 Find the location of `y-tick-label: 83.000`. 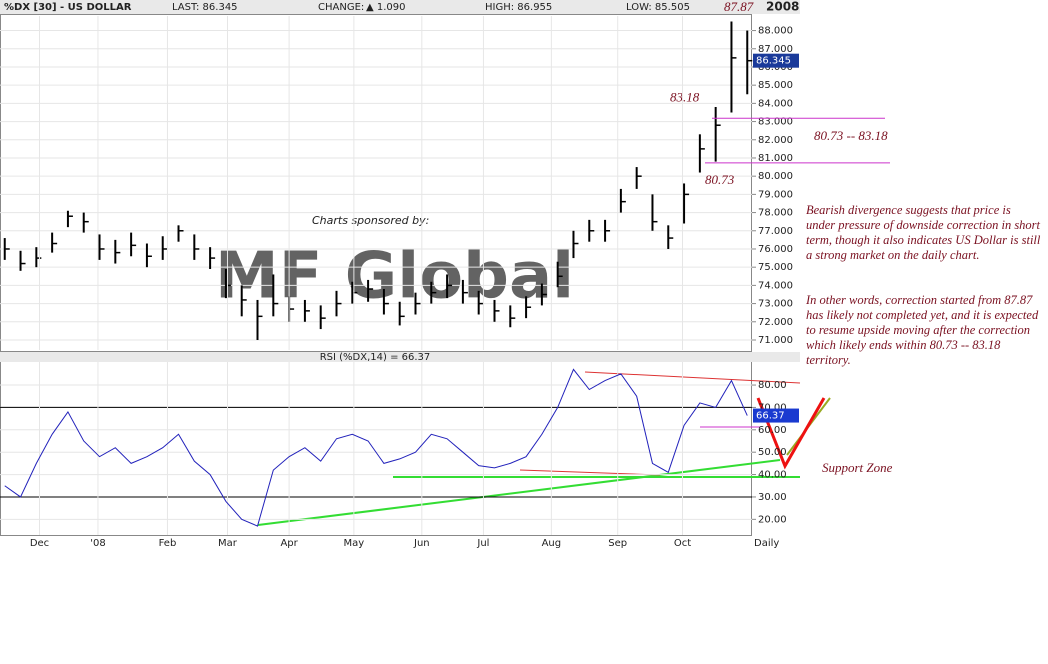

y-tick-label: 83.000 is located at coordinates (775, 122).